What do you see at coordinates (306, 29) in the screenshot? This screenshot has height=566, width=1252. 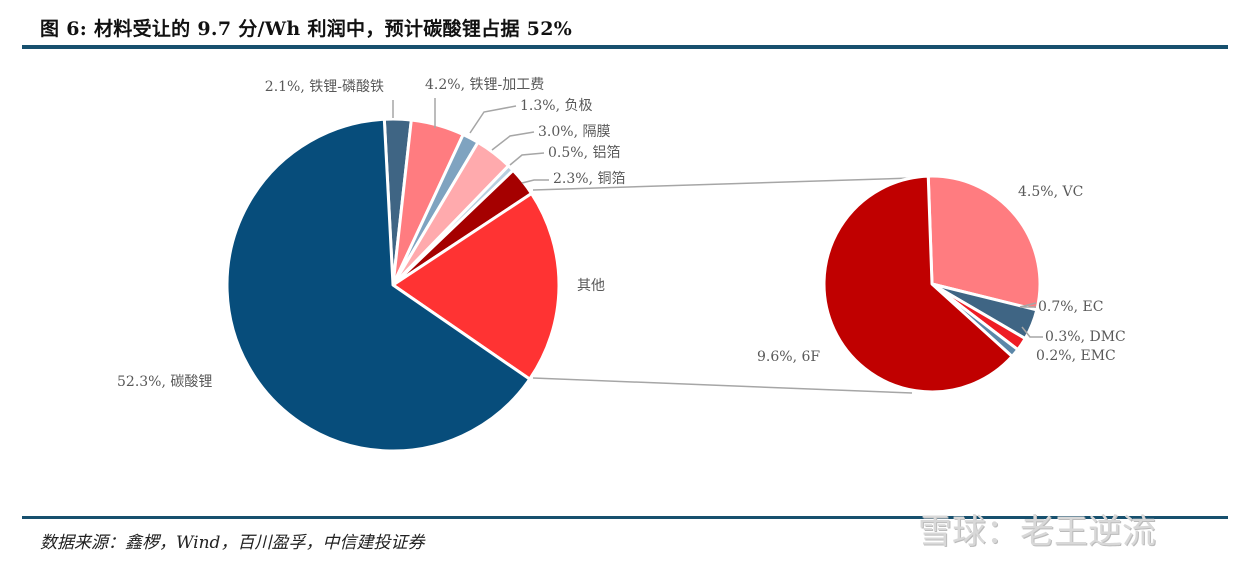 I see `chart-title: 图 6: 材料受让的 9.7 分/Wh 利润中，预计碳酸锂占据 52%` at bounding box center [306, 29].